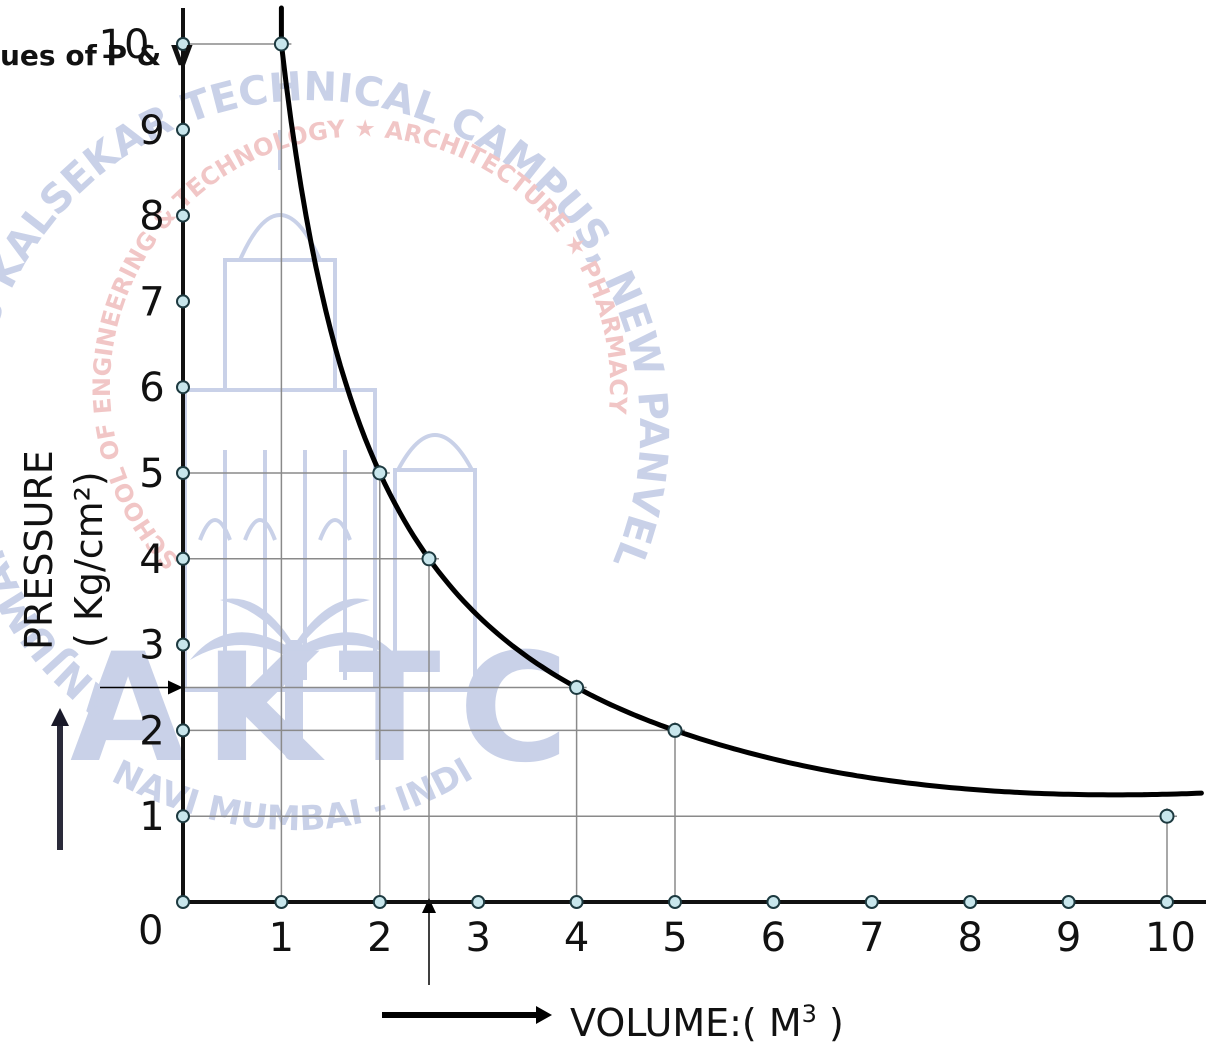  What do you see at coordinates (686, 1021) in the screenshot?
I see `x-axis-title-main: VOLUME:( M` at bounding box center [686, 1021].